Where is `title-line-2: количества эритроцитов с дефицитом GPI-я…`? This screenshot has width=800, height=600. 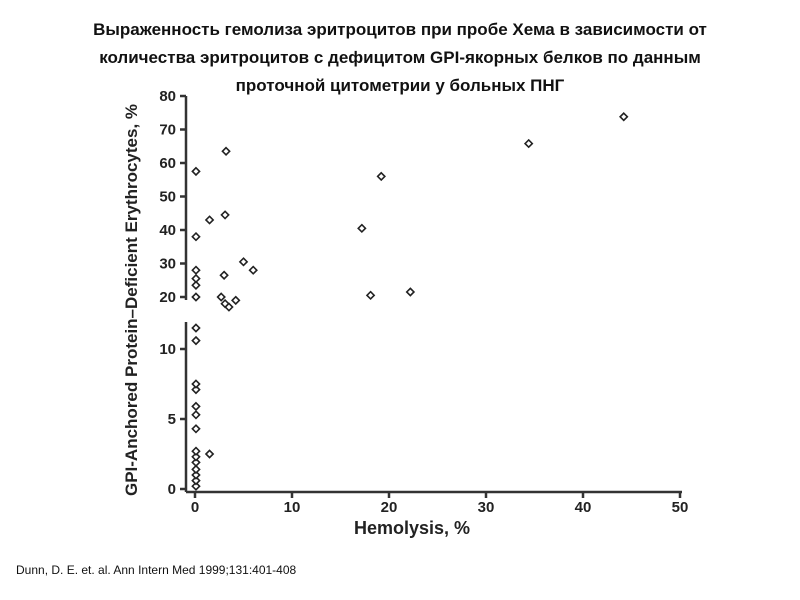
title-line-2: количества эритроцитов с дефицитом GPI-я… is located at coordinates (400, 57).